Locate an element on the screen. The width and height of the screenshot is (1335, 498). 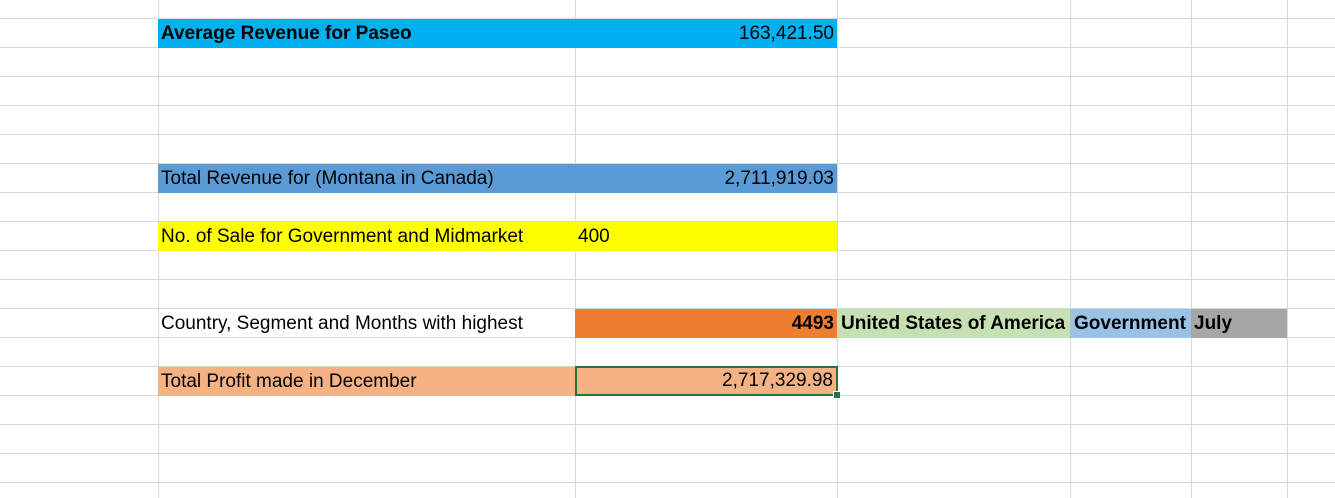
total-revenue-value: 2,711,919.03 is located at coordinates (779, 178).